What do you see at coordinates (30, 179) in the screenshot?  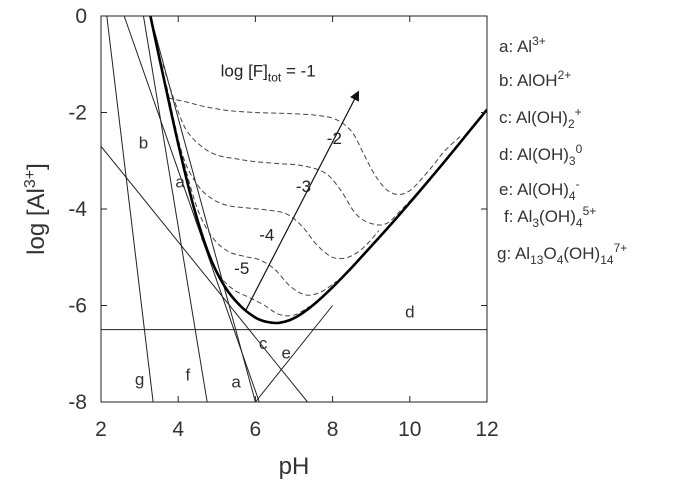 I see `y-axis-title-sup: 3+` at bounding box center [30, 179].